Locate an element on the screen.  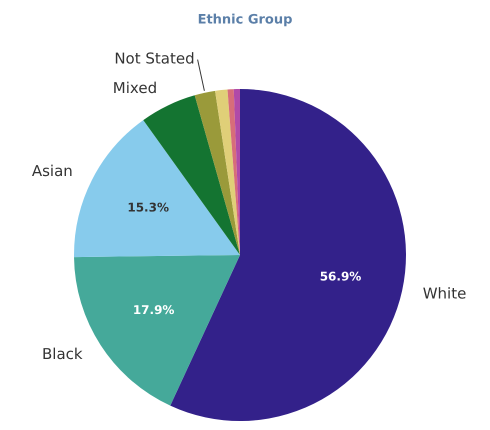
data-label: 56.9% is located at coordinates (341, 276).